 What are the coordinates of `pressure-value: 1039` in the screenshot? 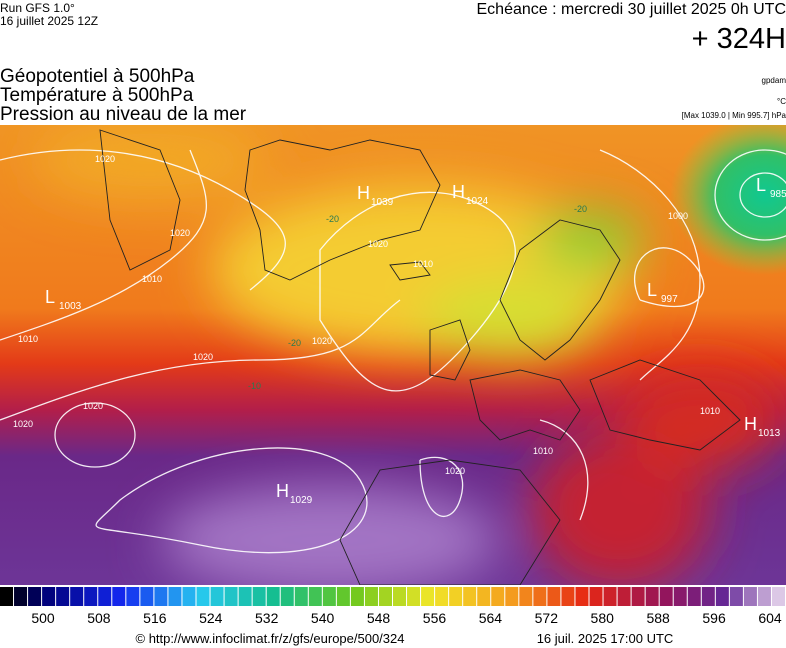 It's located at (382, 202).